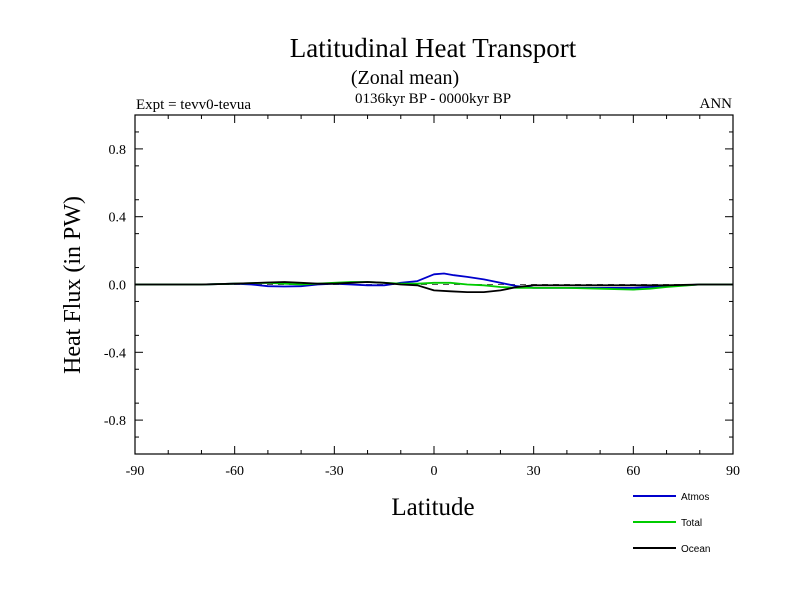  What do you see at coordinates (118, 150) in the screenshot?
I see `y-tick-label: 0.8` at bounding box center [118, 150].